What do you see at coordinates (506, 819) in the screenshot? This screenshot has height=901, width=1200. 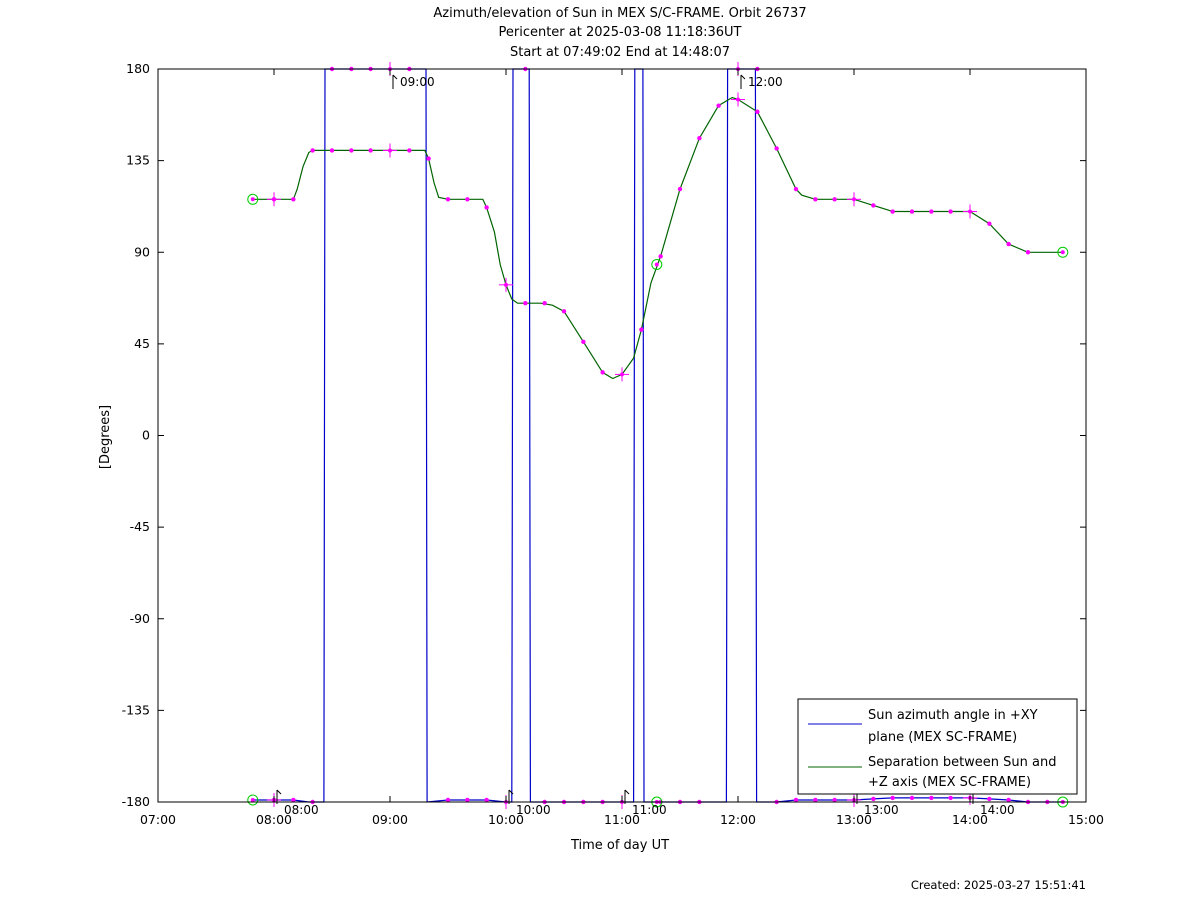 I see `x-tick-label: 10:00` at bounding box center [506, 819].